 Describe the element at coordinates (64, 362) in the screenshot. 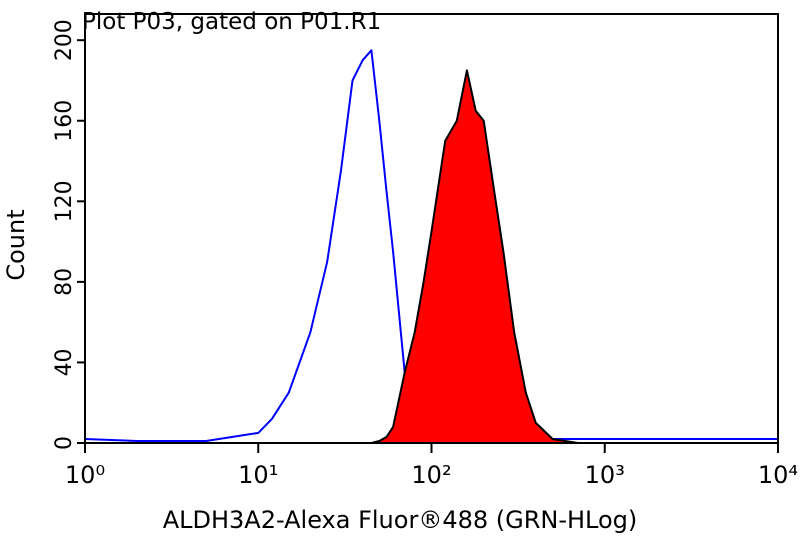

I see `y-tick-label: 40` at that location.